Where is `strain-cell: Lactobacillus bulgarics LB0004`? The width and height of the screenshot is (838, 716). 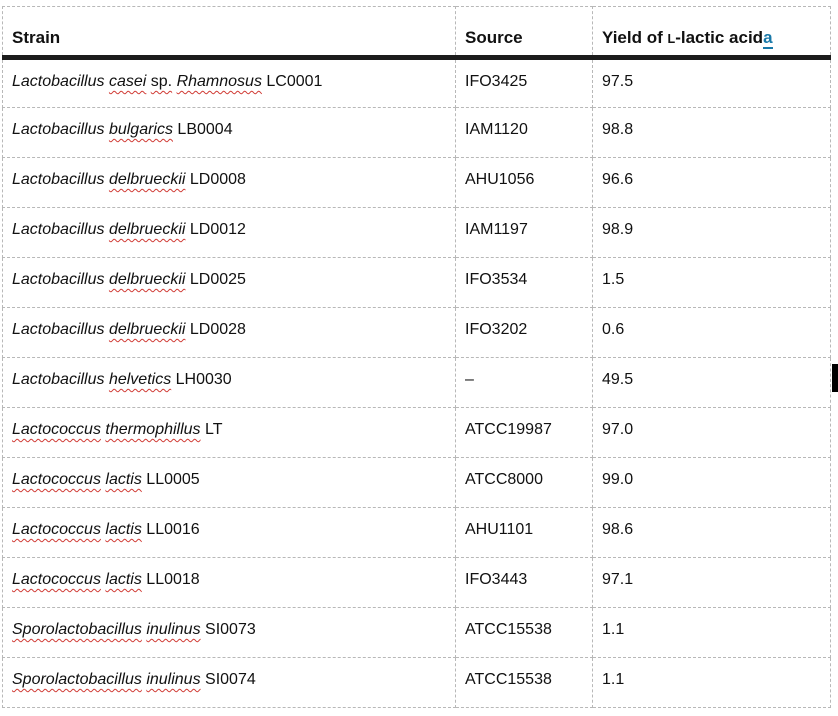
strain-cell: Lactobacillus bulgarics LB0004 is located at coordinates (229, 132).